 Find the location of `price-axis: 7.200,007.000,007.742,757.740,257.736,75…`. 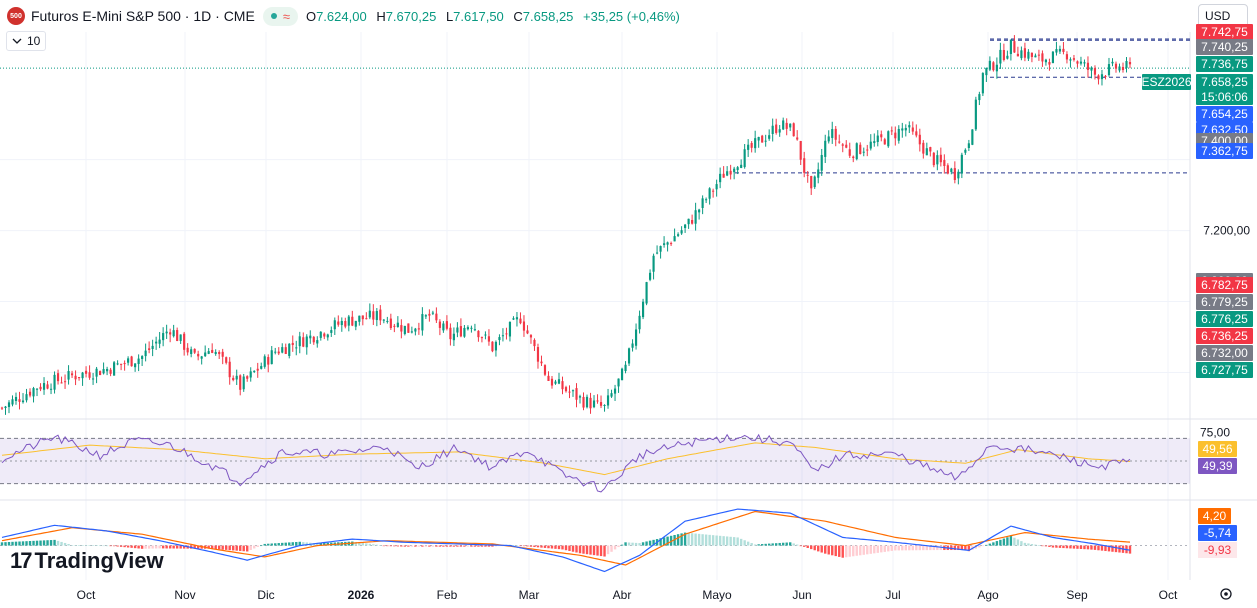

price-axis: 7.200,007.000,007.742,757.740,257.736,75… is located at coordinates (1197, 291).